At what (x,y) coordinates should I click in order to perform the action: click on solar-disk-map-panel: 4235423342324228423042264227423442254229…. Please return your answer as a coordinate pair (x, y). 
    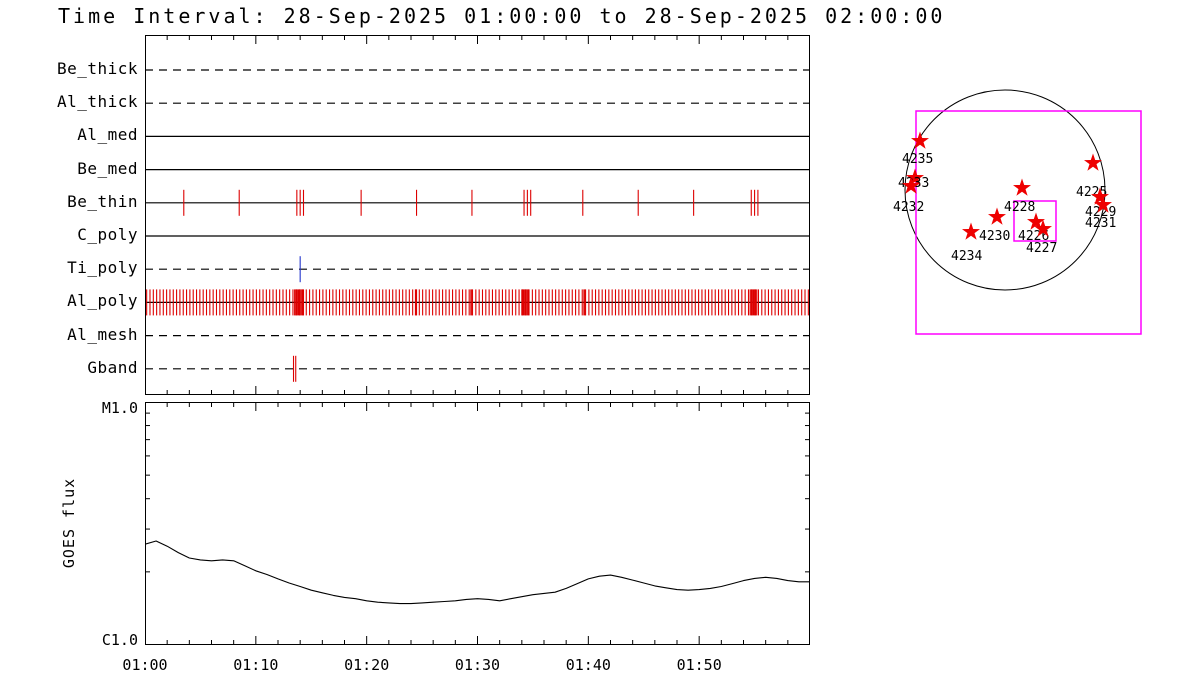
    Looking at the image, I should click on (1017, 212).